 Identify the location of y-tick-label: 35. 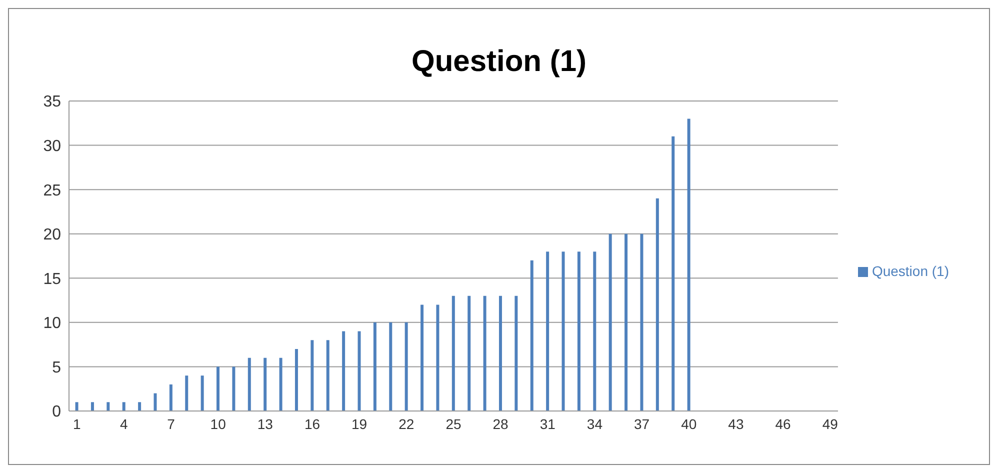
(52, 102).